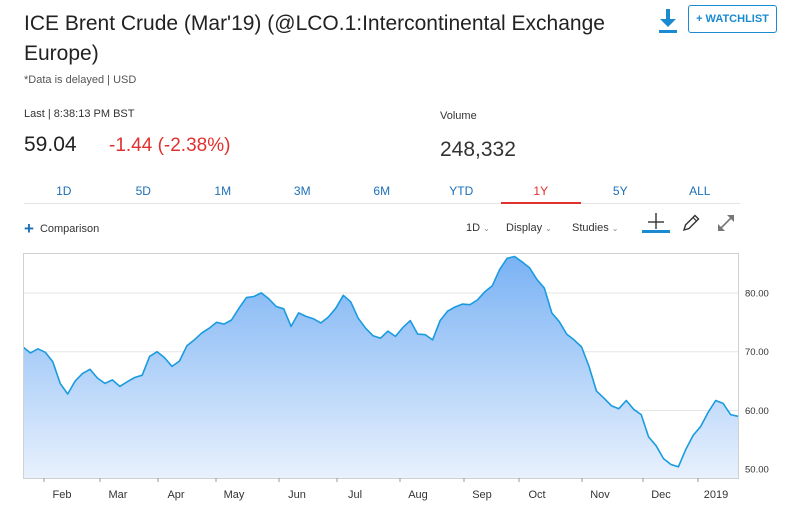 This screenshot has width=806, height=518. Describe the element at coordinates (355, 495) in the screenshot. I see `x-tick-label: Jul` at that location.